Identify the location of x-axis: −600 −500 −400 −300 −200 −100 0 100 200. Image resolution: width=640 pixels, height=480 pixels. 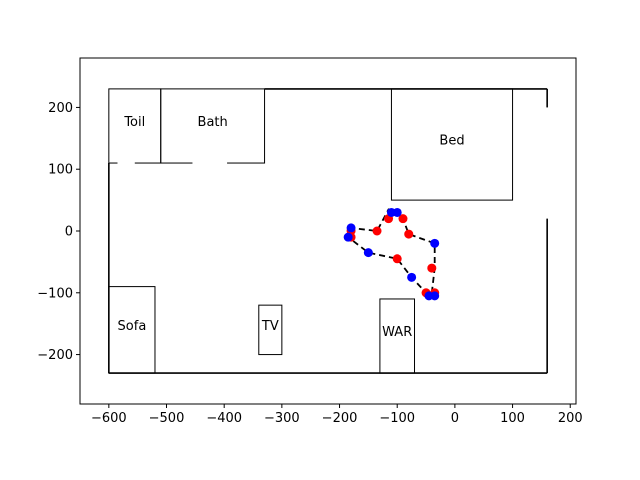
(337, 415).